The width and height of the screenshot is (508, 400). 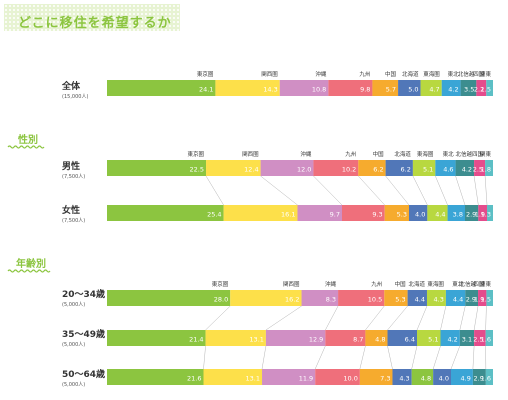 I want to click on row-sub-age-20-34: (5,000人), so click(x=74, y=305).